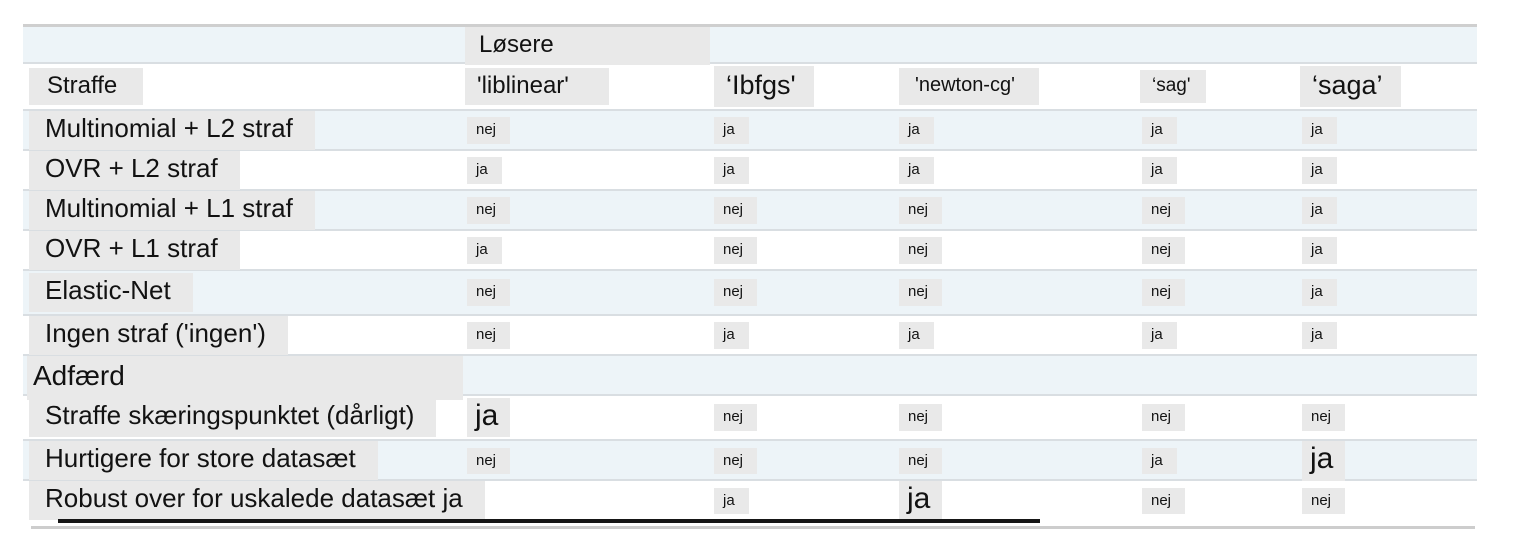 Image resolution: width=1530 pixels, height=558 pixels. I want to click on table-row: Hurtigere for store datasæt nej nej nej ja ja, so click(750, 460).